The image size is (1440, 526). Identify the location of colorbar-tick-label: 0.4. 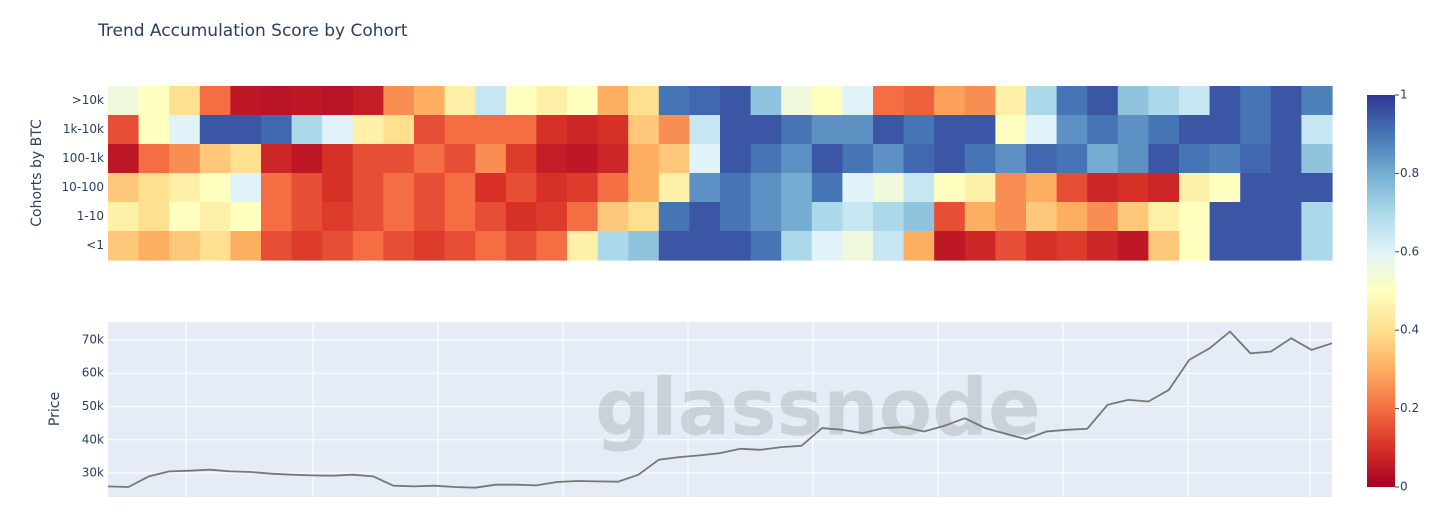
(1409, 330).